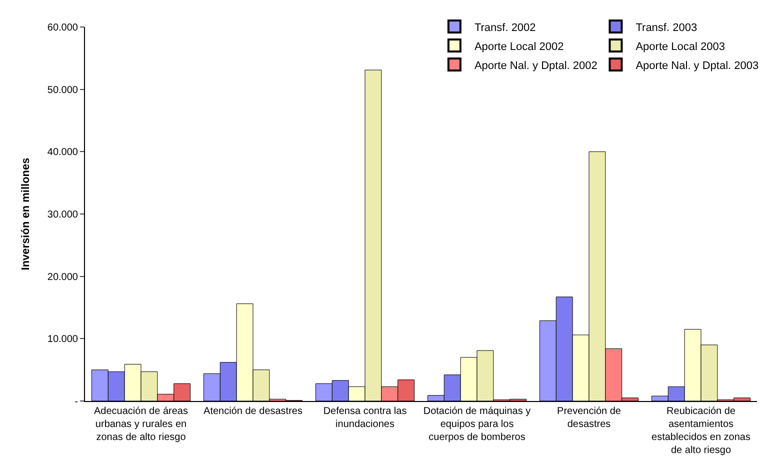 The height and width of the screenshot is (476, 776). What do you see at coordinates (505, 28) in the screenshot?
I see `legend-label: Transf. 2002` at bounding box center [505, 28].